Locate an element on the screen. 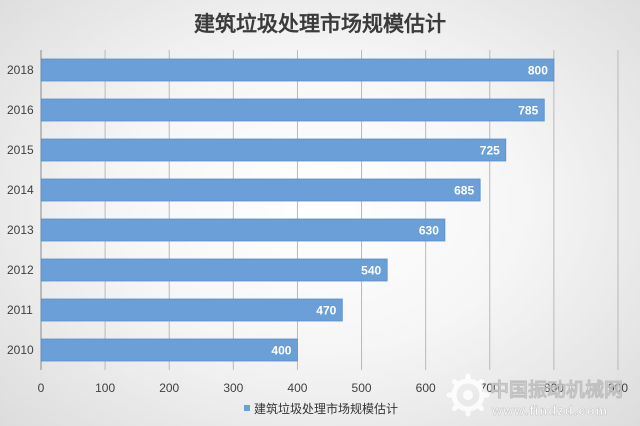 Image resolution: width=640 pixels, height=426 pixels. data-label: 800 is located at coordinates (538, 71).